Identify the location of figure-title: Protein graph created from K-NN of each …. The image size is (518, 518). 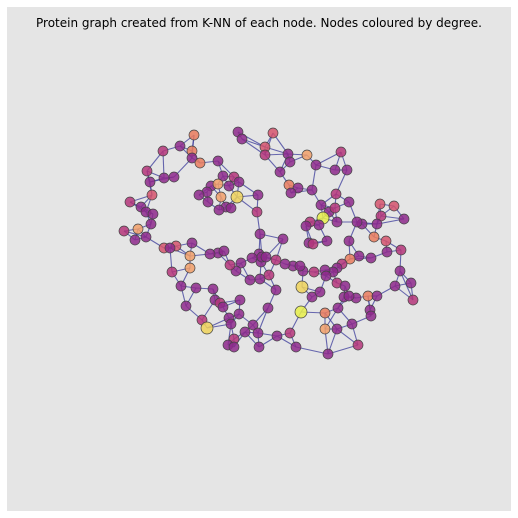
(259, 23).